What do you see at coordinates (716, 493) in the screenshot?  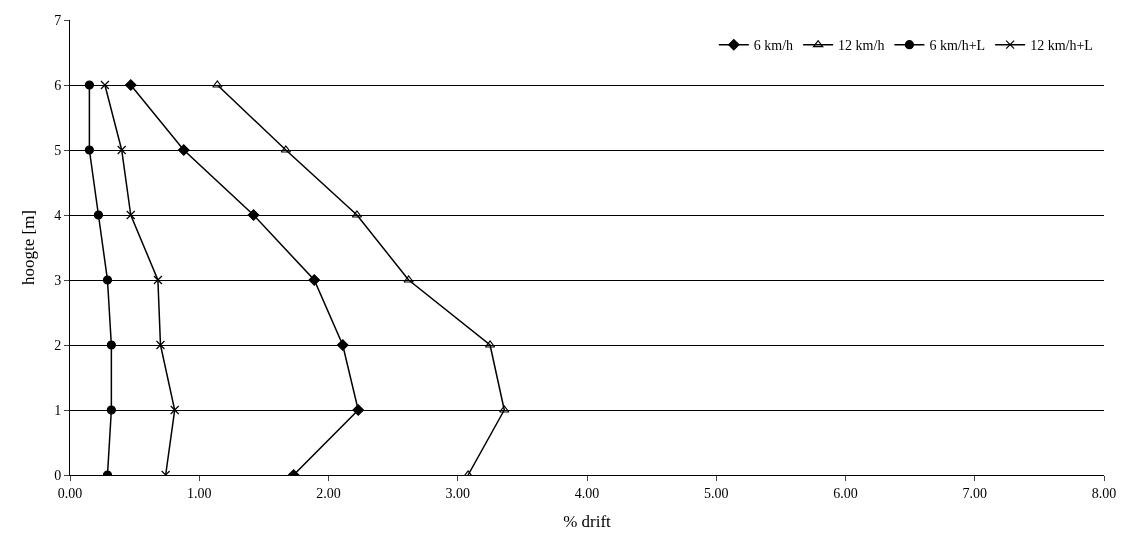 I see `x-tick-label: 5.00` at bounding box center [716, 493].